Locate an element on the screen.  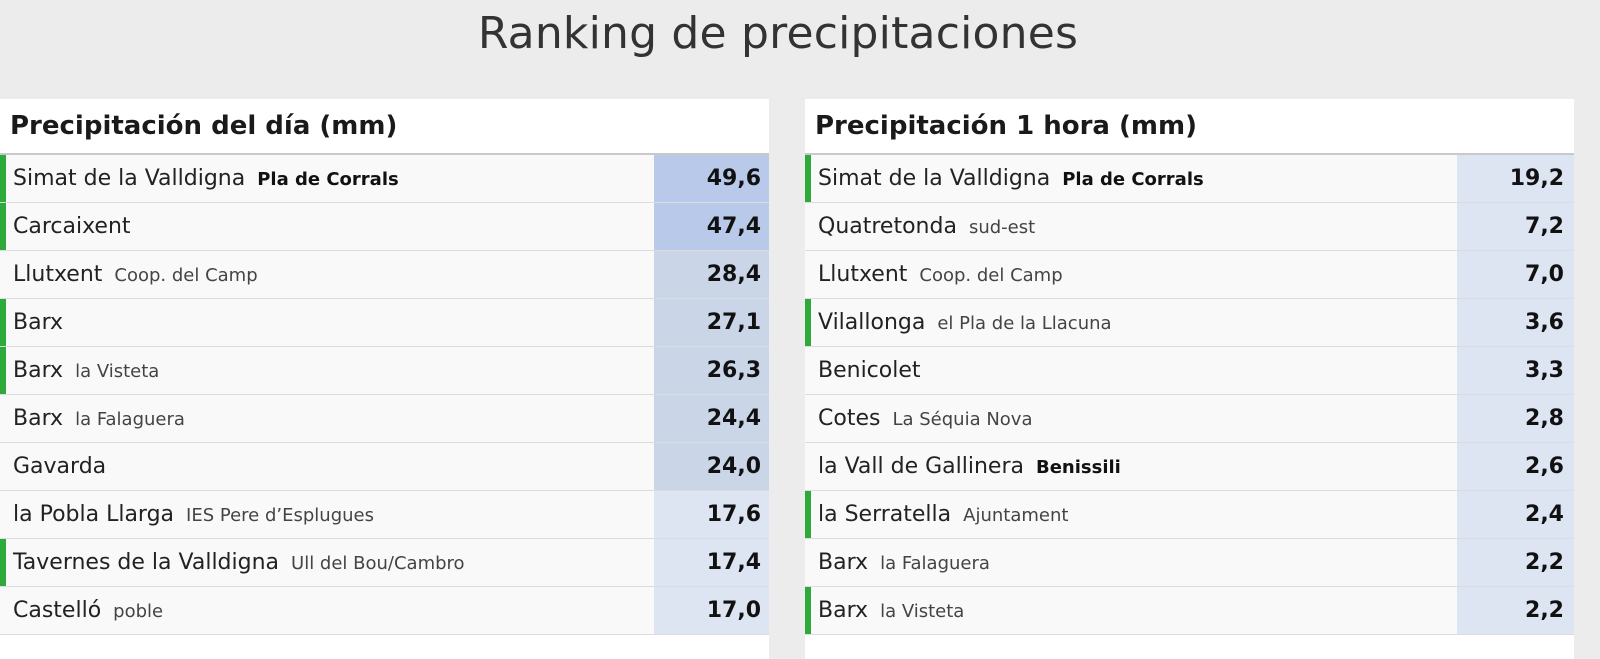
ranking-row: Barx la Falaguera 2,2 is located at coordinates (1189, 563).